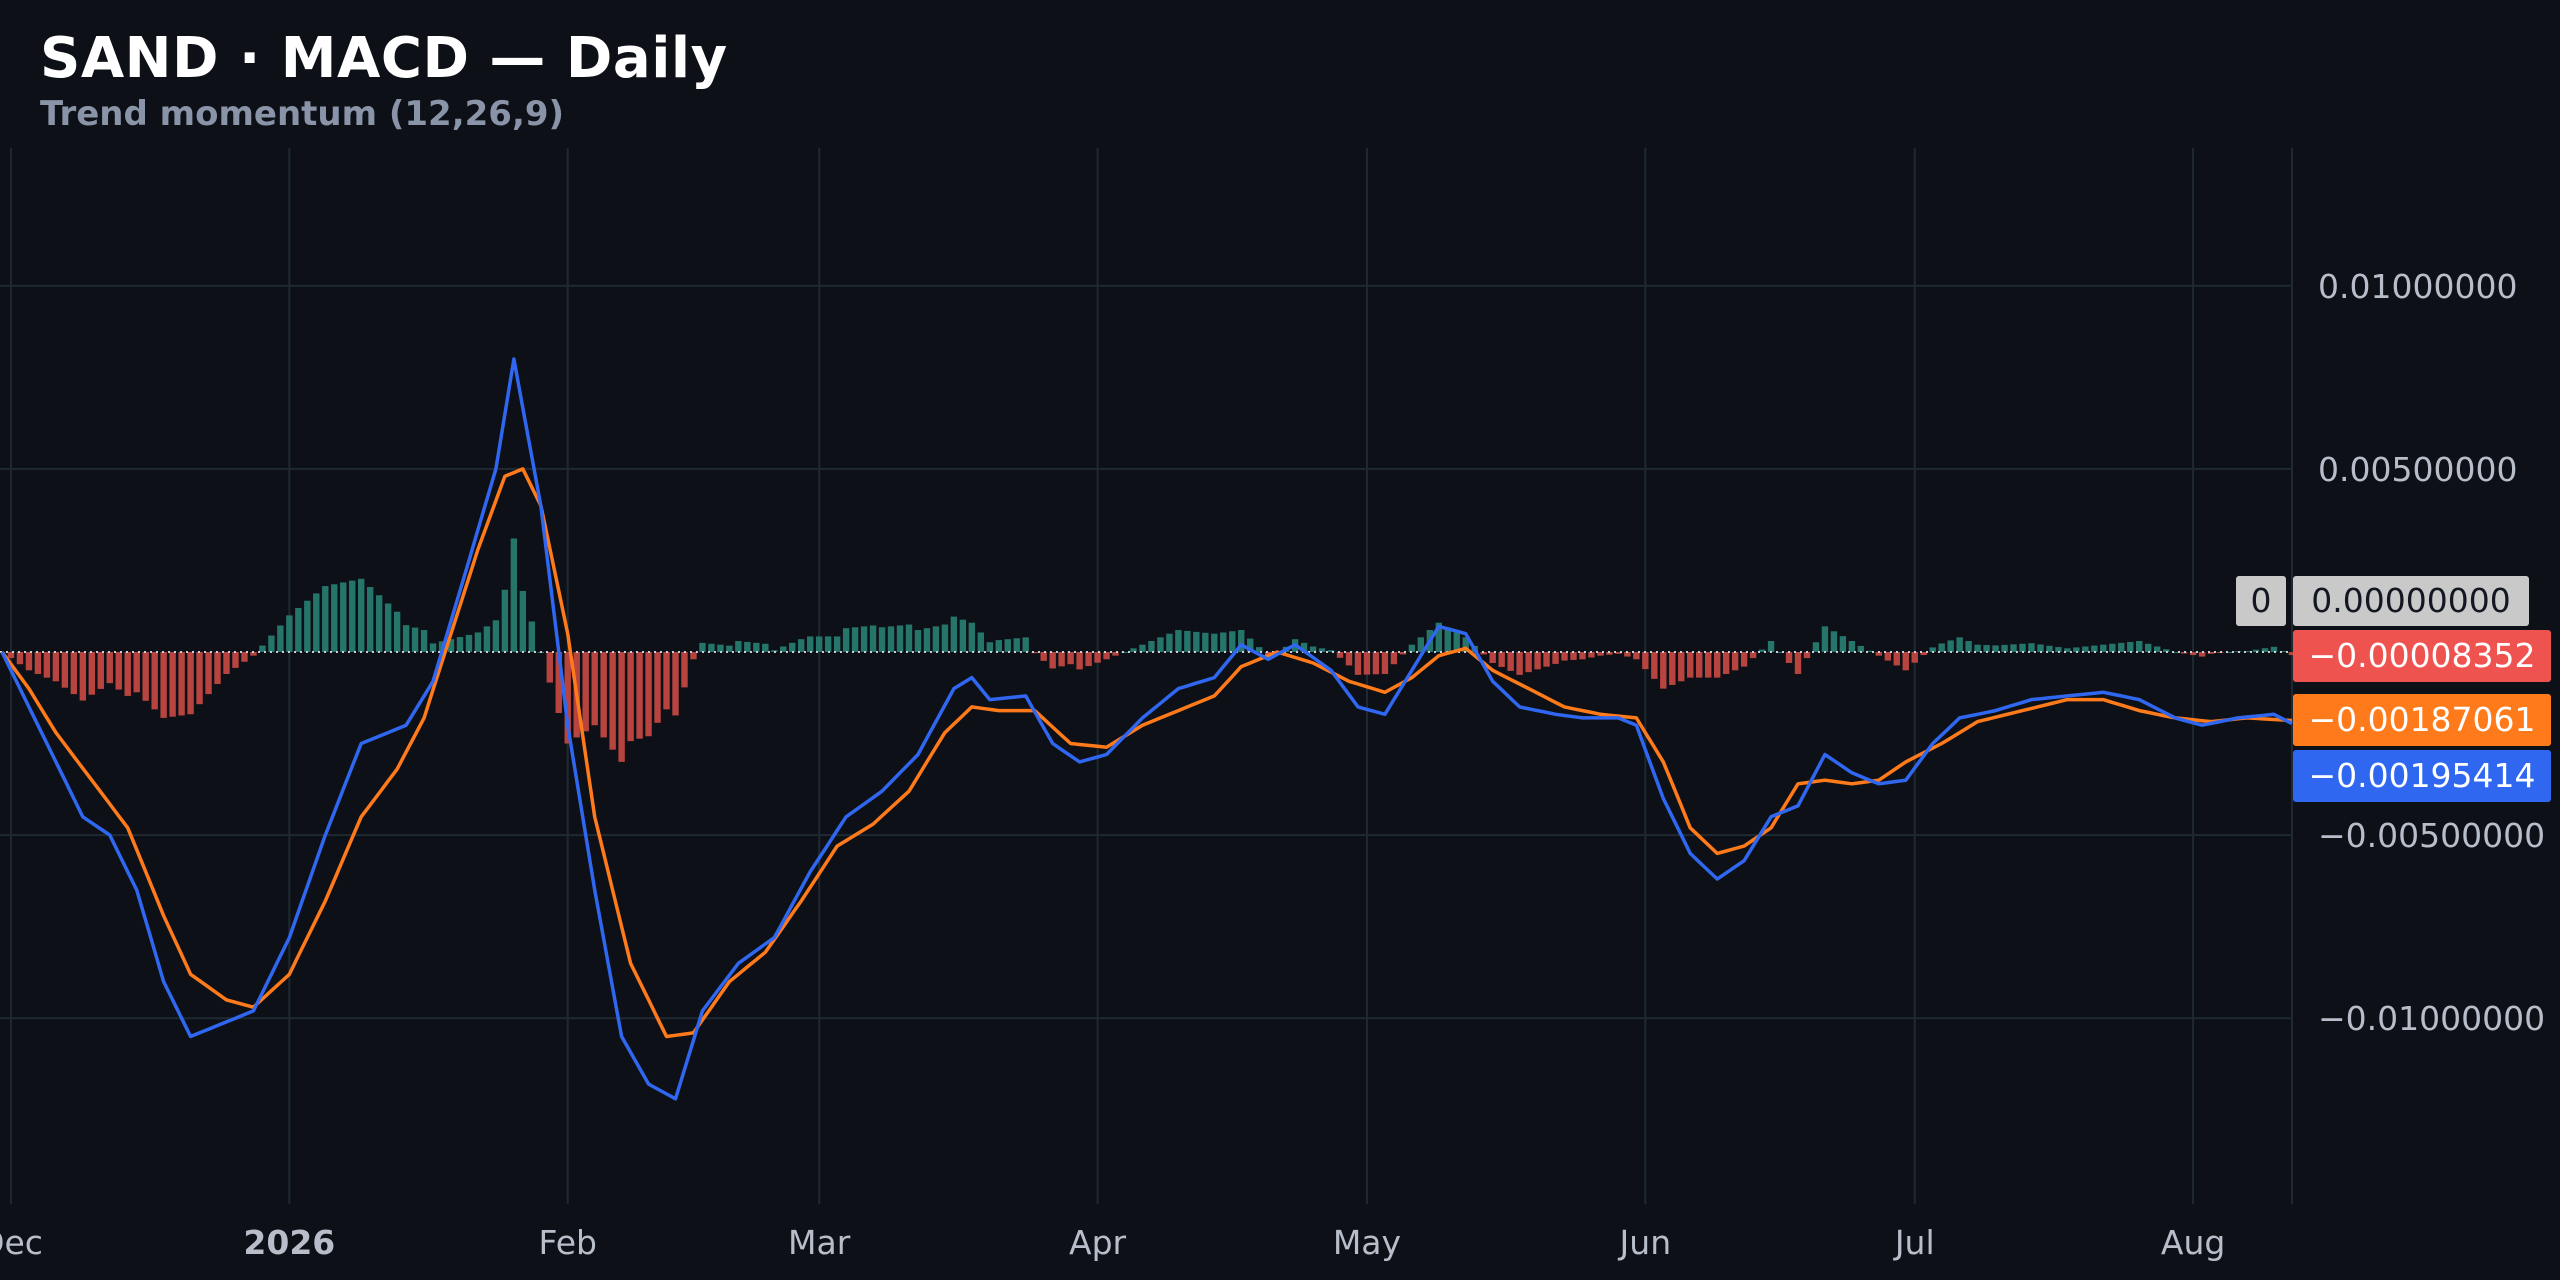 This screenshot has height=1280, width=2560. Describe the element at coordinates (2417, 286) in the screenshot. I see `y-tick-label: 0.01000000` at that location.